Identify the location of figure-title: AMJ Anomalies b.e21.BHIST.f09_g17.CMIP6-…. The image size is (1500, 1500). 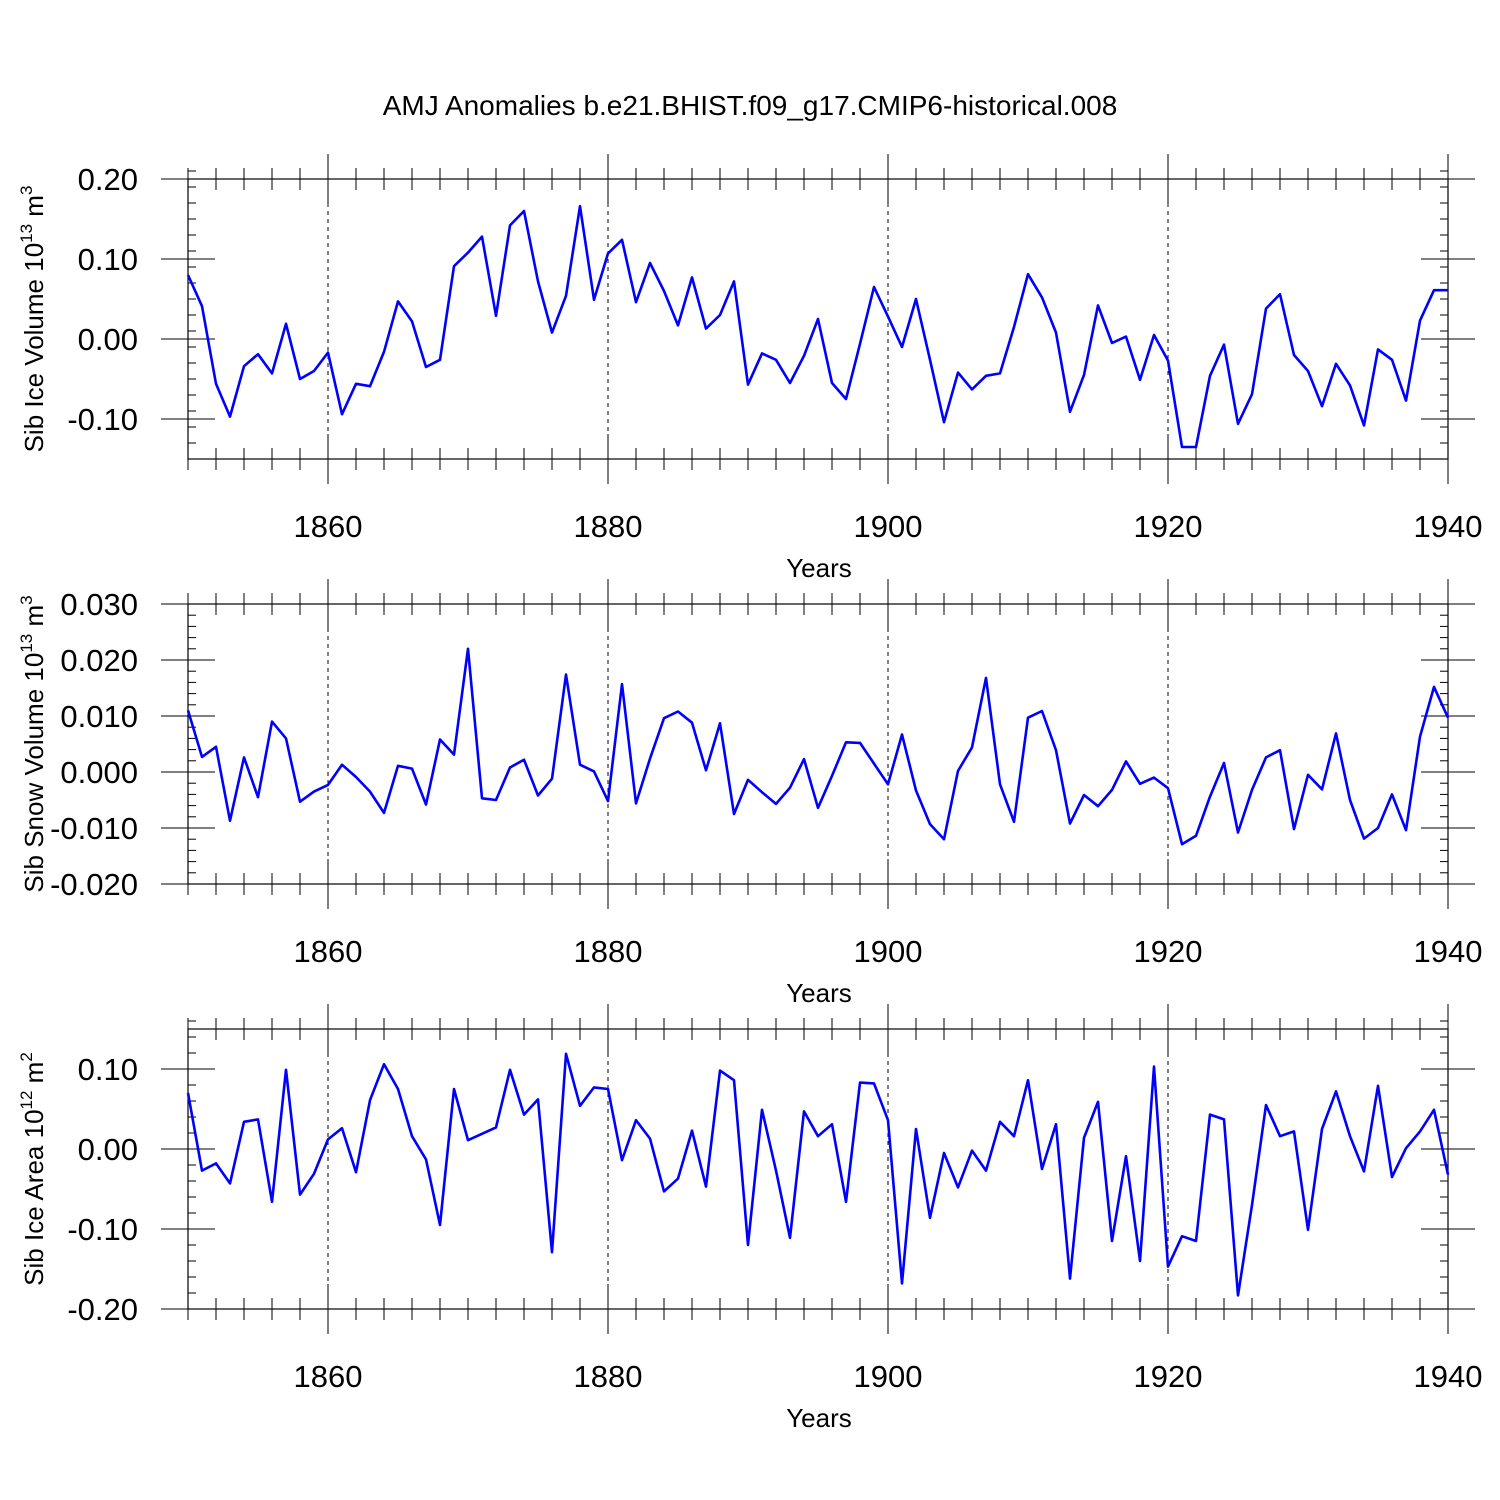
(750, 105).